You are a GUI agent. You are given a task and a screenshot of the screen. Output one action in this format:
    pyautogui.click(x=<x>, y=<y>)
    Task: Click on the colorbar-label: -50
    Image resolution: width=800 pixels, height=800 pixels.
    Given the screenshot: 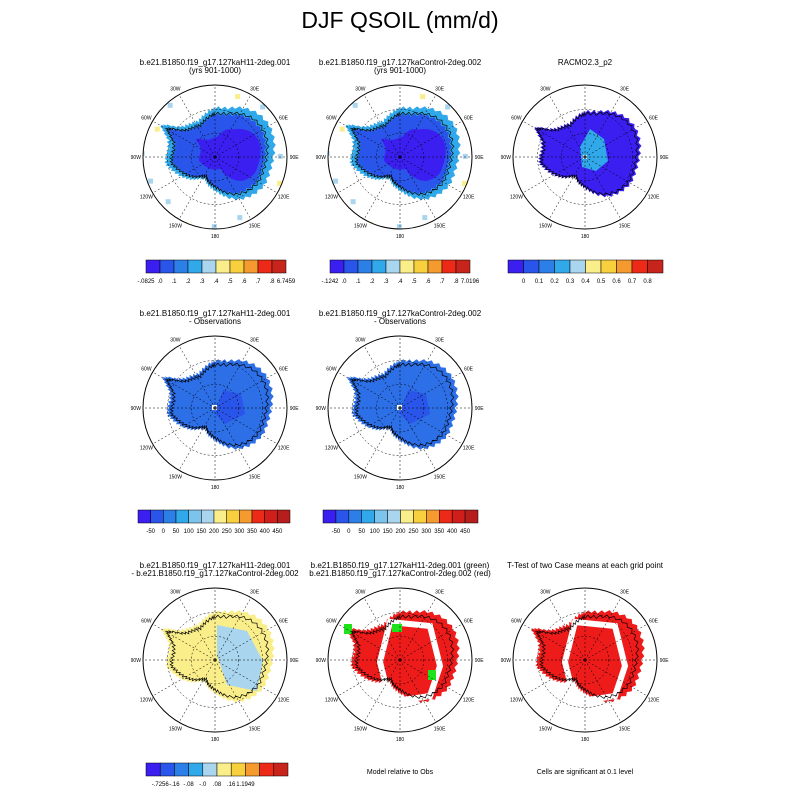 What is the action you would take?
    pyautogui.click(x=336, y=532)
    